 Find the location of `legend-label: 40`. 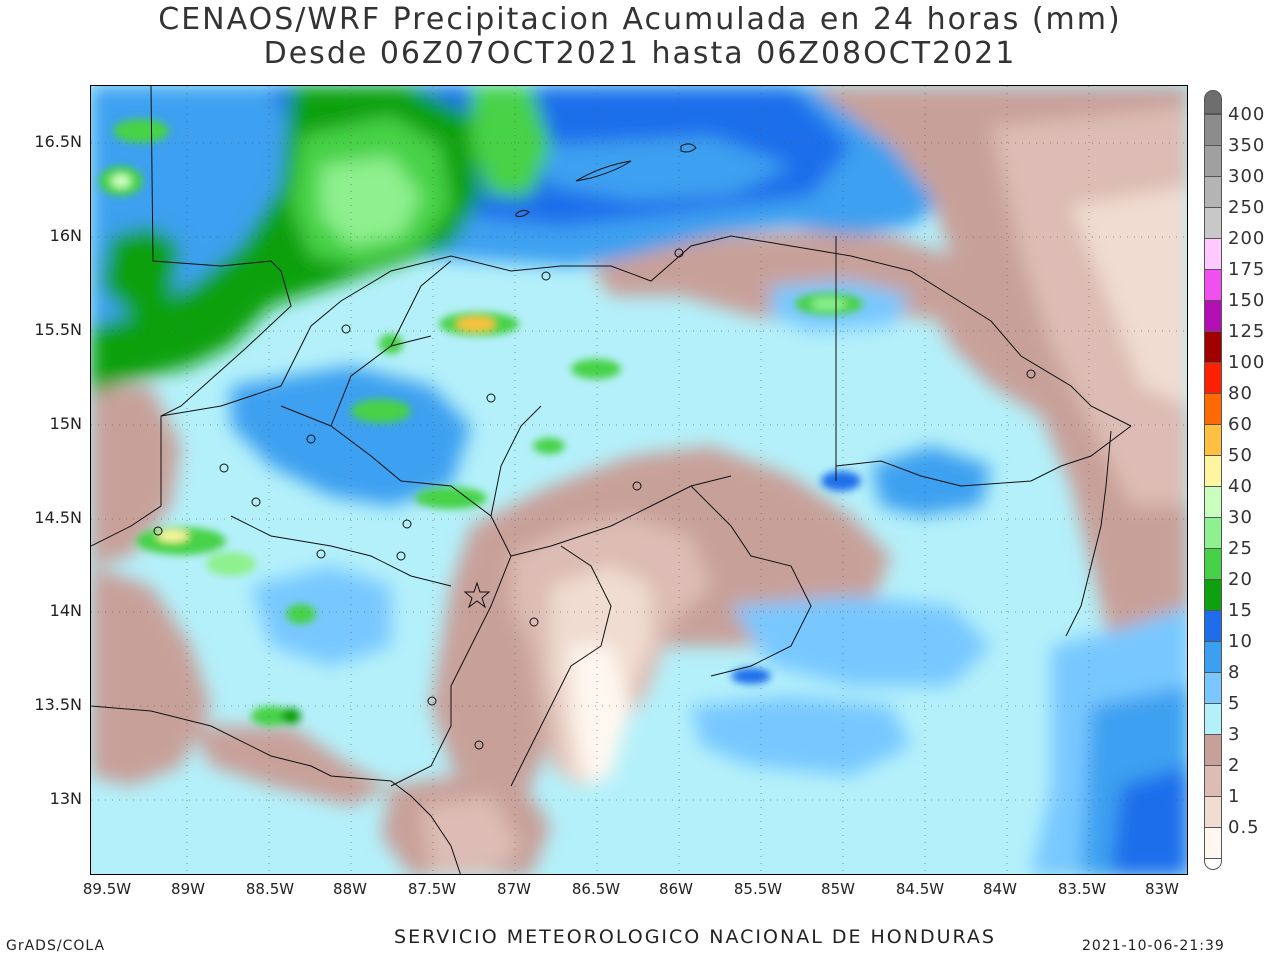

legend-label: 40 is located at coordinates (1240, 486).